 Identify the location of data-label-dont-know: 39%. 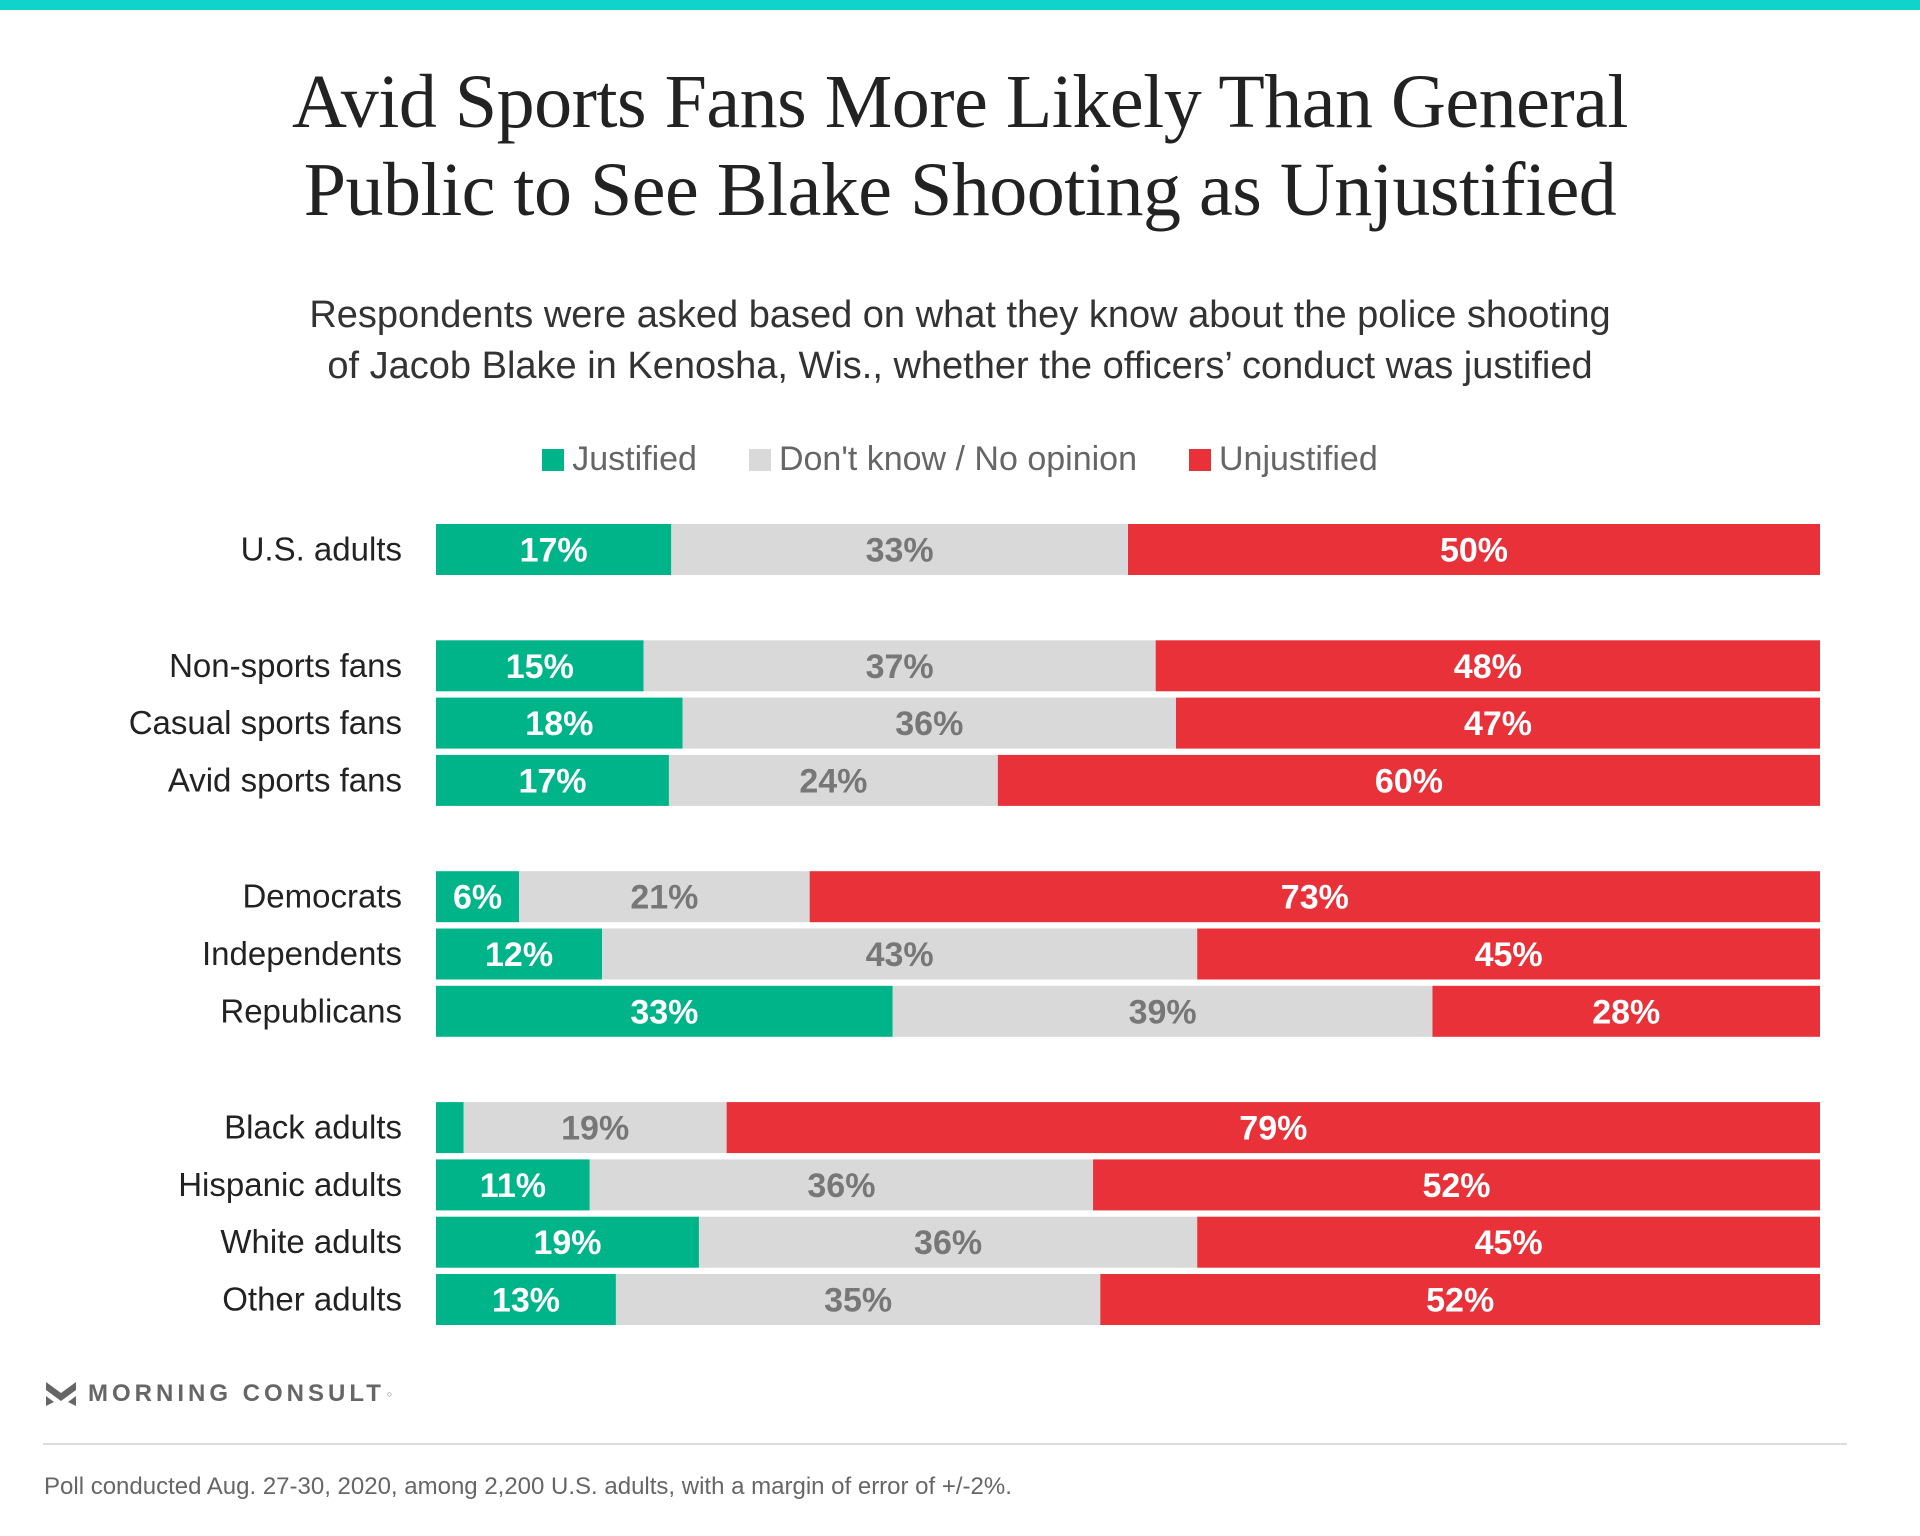
(1163, 1012).